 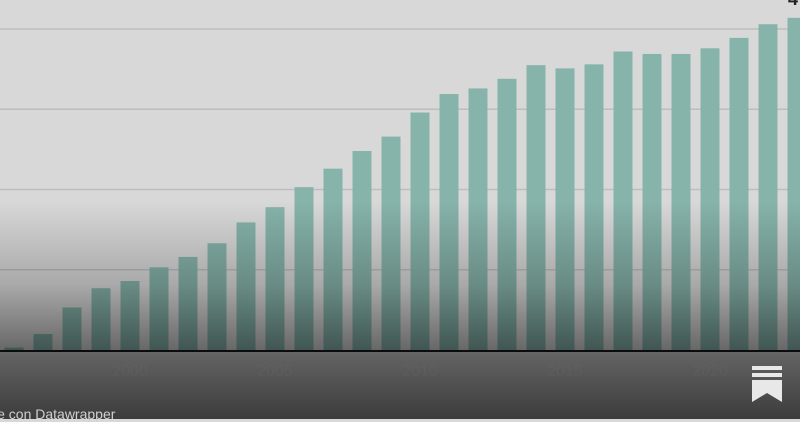 What do you see at coordinates (793, 5) in the screenshot?
I see `top-value-label-fragment: 4` at bounding box center [793, 5].